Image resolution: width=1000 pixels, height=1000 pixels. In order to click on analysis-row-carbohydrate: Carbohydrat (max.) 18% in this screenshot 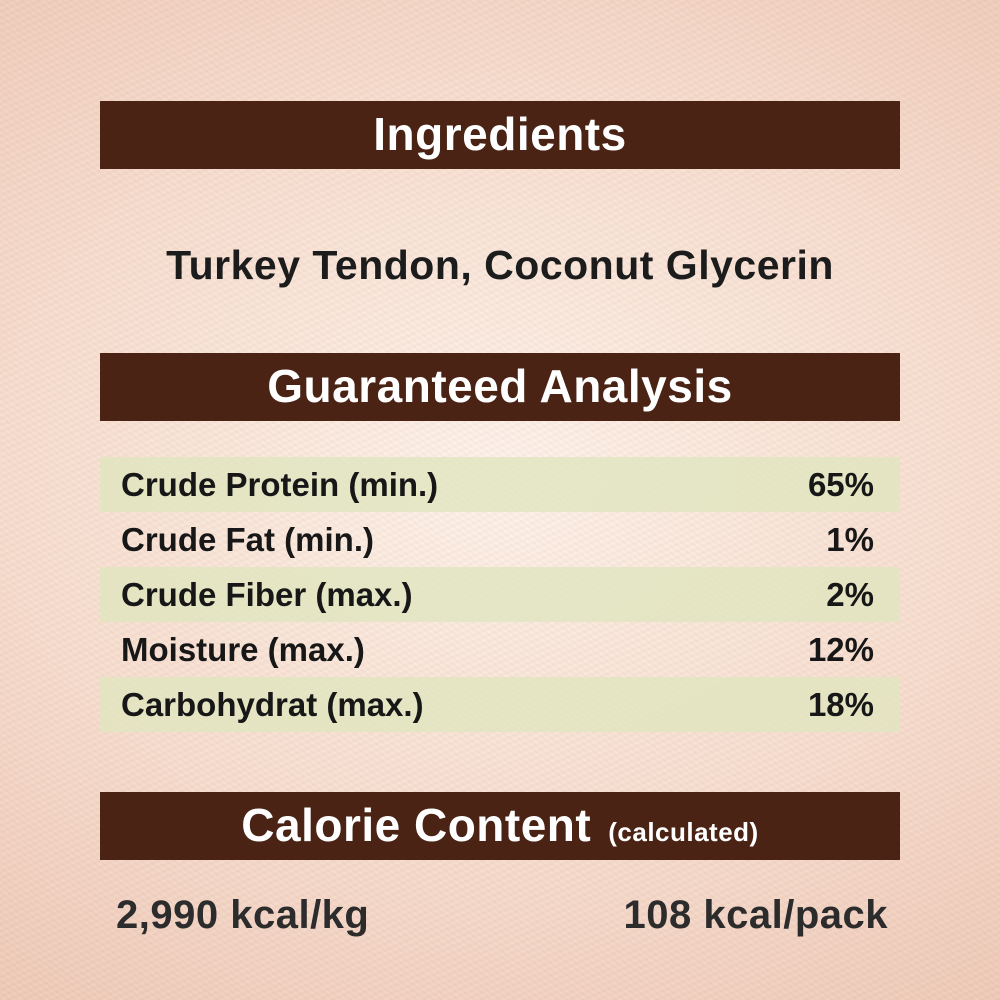, I will do `click(500, 704)`.